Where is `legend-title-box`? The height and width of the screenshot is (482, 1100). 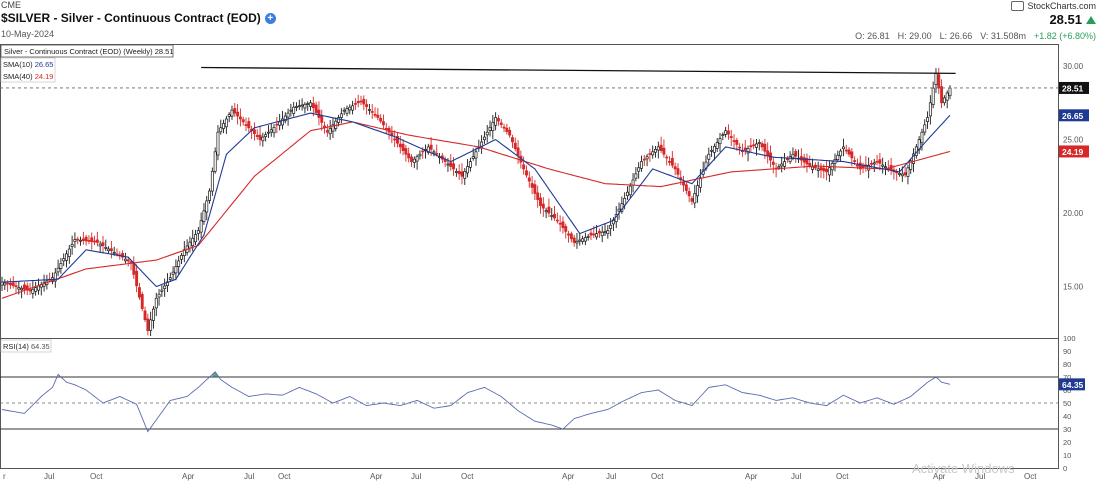
legend-title-box is located at coordinates (87, 51).